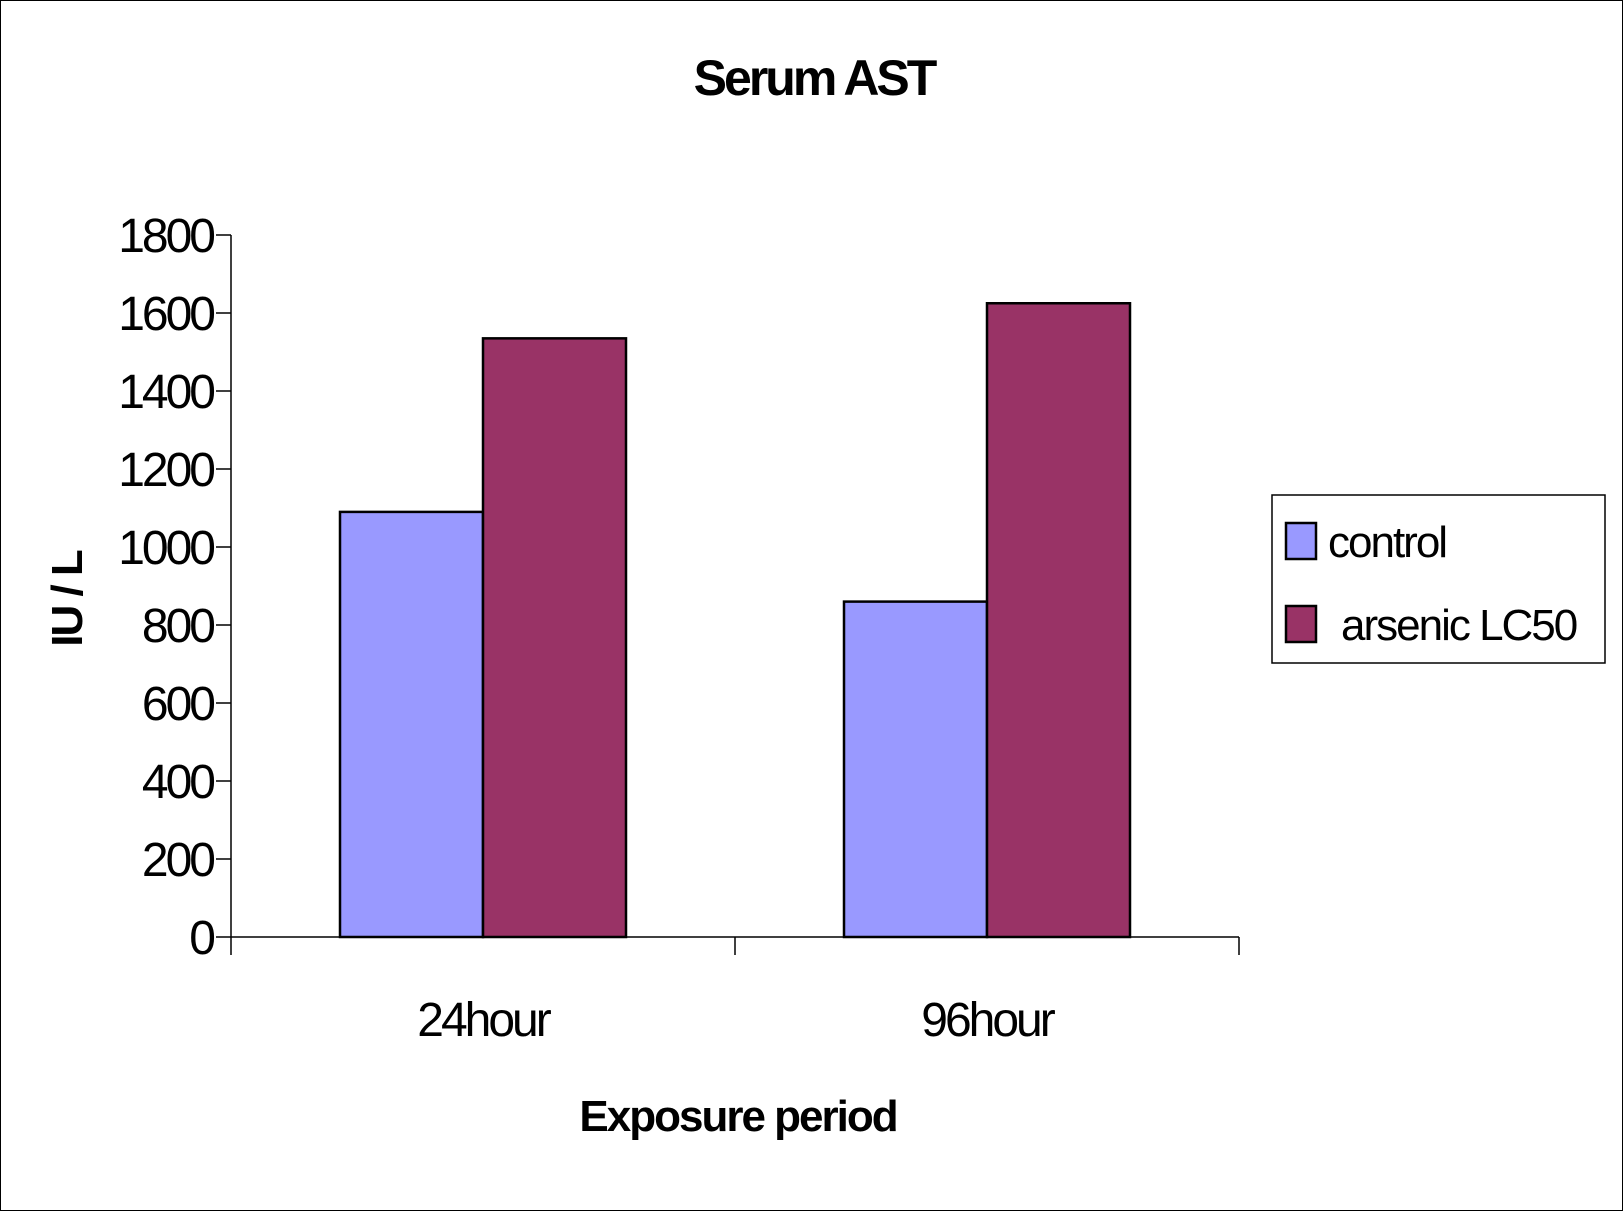 This screenshot has width=1623, height=1211. Describe the element at coordinates (166, 236) in the screenshot. I see `y-tick-label: 1800` at that location.